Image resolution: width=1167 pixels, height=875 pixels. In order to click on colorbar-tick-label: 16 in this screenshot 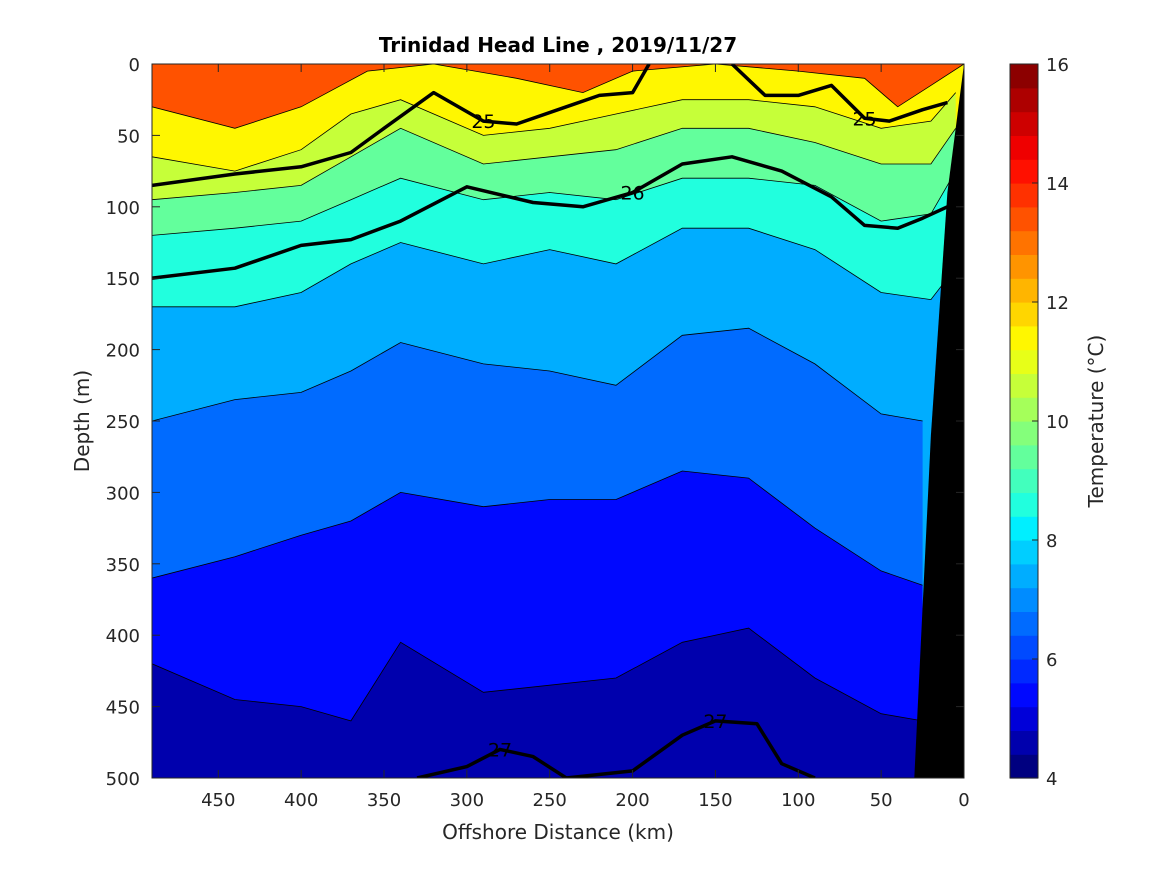, I will do `click(1057, 65)`.